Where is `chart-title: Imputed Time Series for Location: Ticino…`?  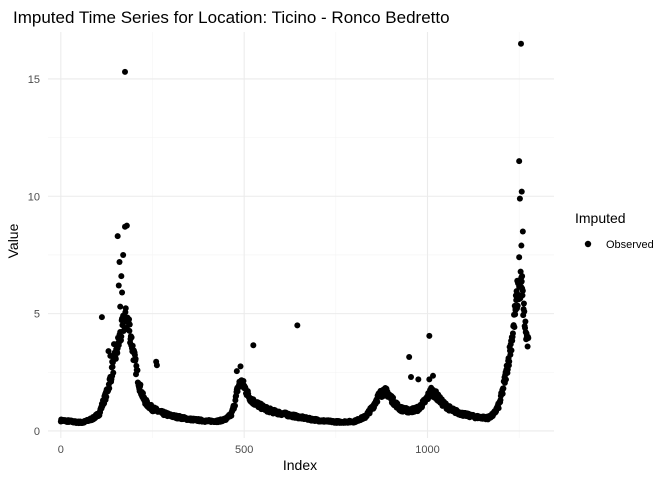 chart-title: Imputed Time Series for Location: Ticino… is located at coordinates (231, 17).